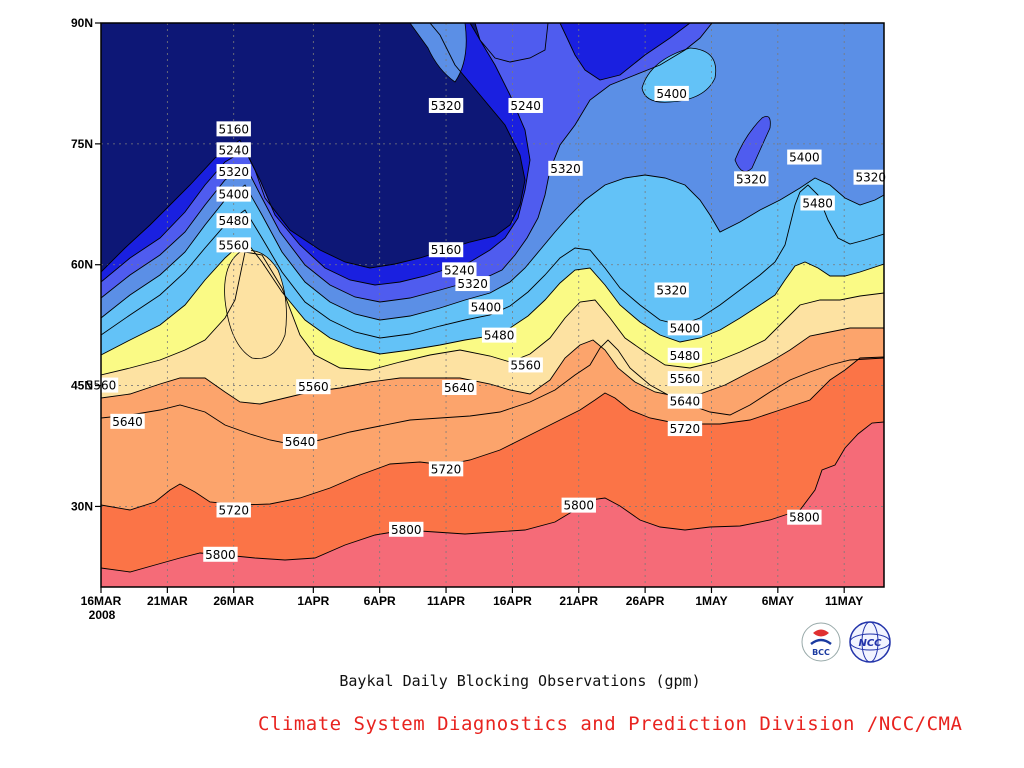 Image resolution: width=1024 pixels, height=768 pixels. What do you see at coordinates (101, 601) in the screenshot?
I see `x-tick-label: 16MAR` at bounding box center [101, 601].